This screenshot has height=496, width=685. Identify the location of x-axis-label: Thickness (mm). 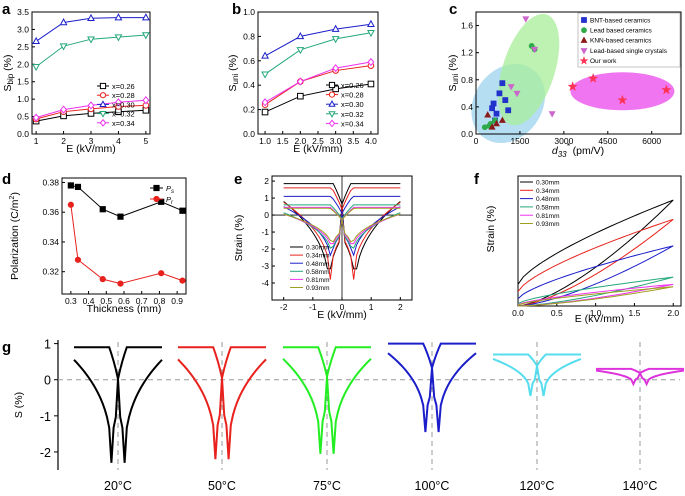
(124, 309).